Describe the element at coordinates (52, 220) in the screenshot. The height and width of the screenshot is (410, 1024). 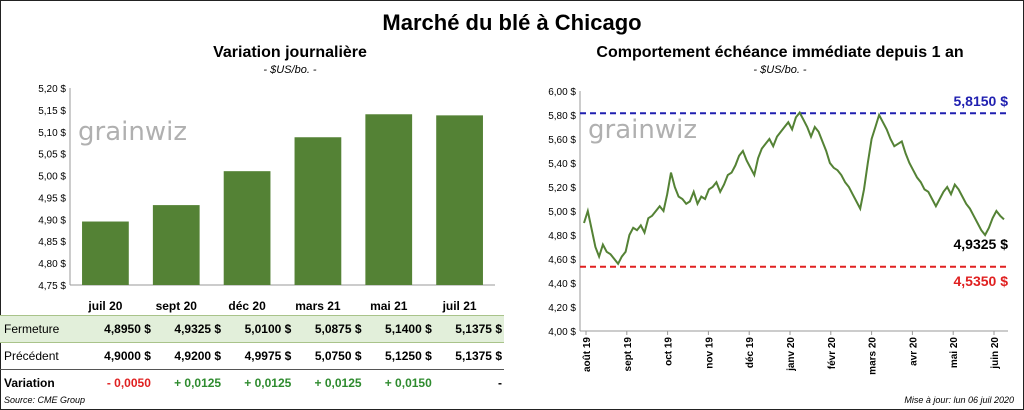
I see `y-tick-label: 4,90 $` at that location.